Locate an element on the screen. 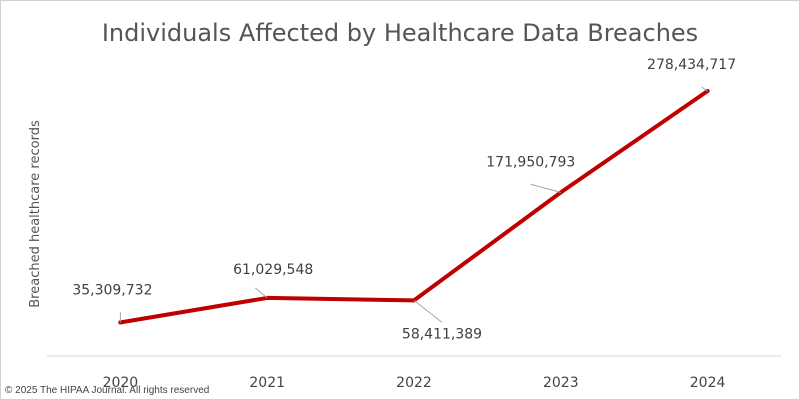 Image resolution: width=800 pixels, height=400 pixels. data-label: 35,309,732 is located at coordinates (112, 290).